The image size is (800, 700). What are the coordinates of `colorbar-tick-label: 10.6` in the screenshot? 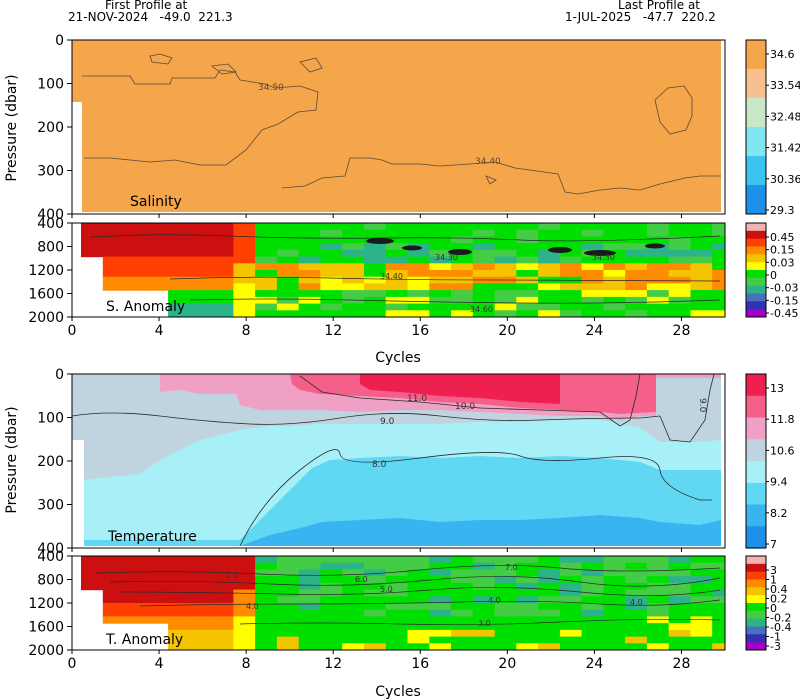 It's located at (782, 450).